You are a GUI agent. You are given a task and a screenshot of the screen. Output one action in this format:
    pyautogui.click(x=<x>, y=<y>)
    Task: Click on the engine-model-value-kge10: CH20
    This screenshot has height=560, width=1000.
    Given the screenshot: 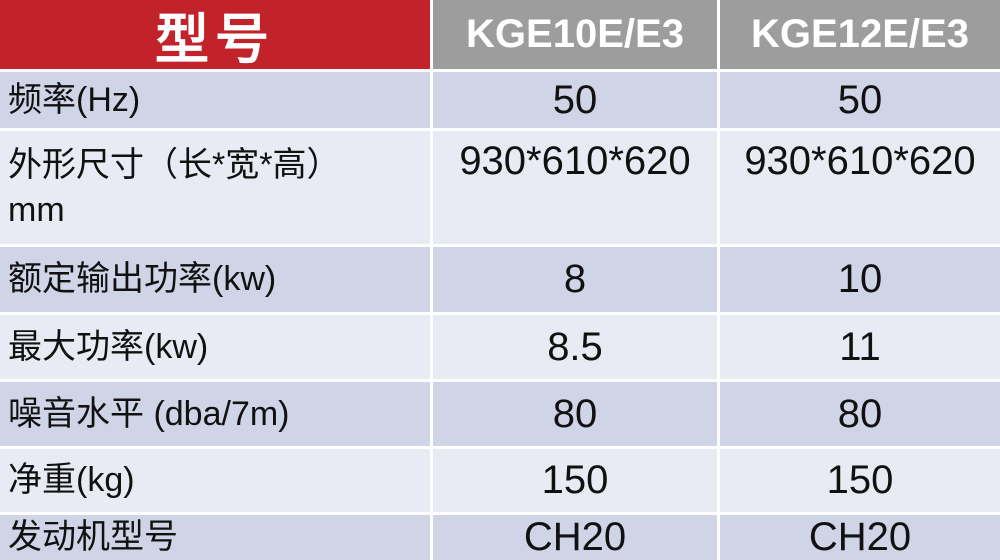 What is the action you would take?
    pyautogui.click(x=575, y=537)
    